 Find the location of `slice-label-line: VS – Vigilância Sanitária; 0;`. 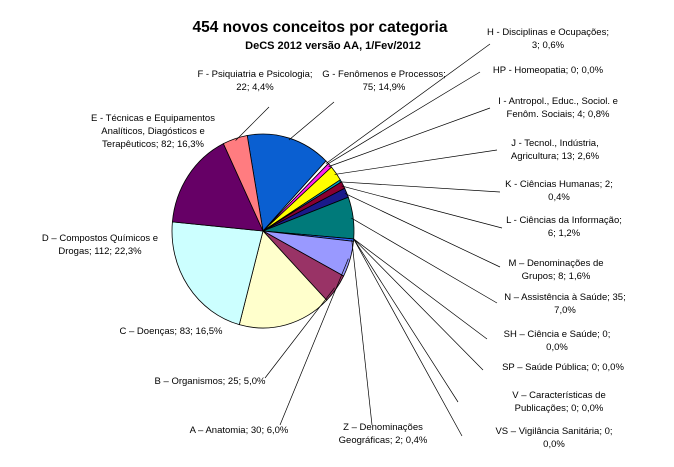

slice-label-line: VS – Vigilância Sanitária; 0; is located at coordinates (553, 431).